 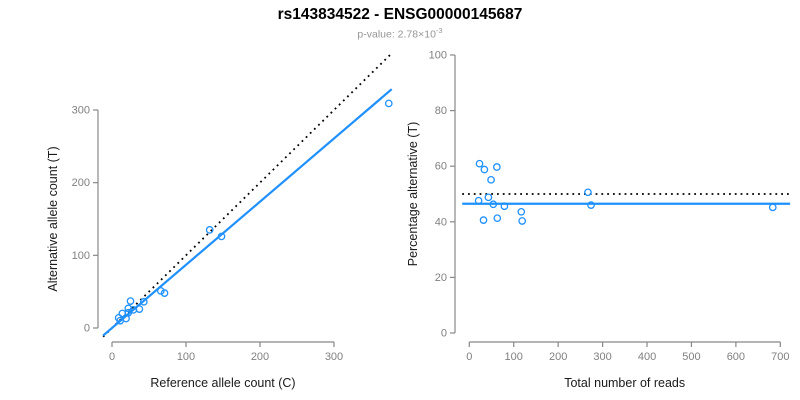 I want to click on y-tick-label: 200, so click(x=81, y=183).